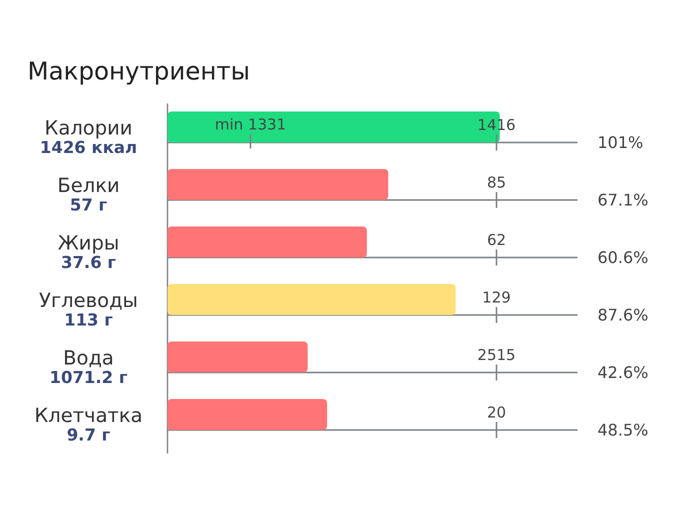  Describe the element at coordinates (496, 183) in the screenshot. I see `annotation: 85` at that location.